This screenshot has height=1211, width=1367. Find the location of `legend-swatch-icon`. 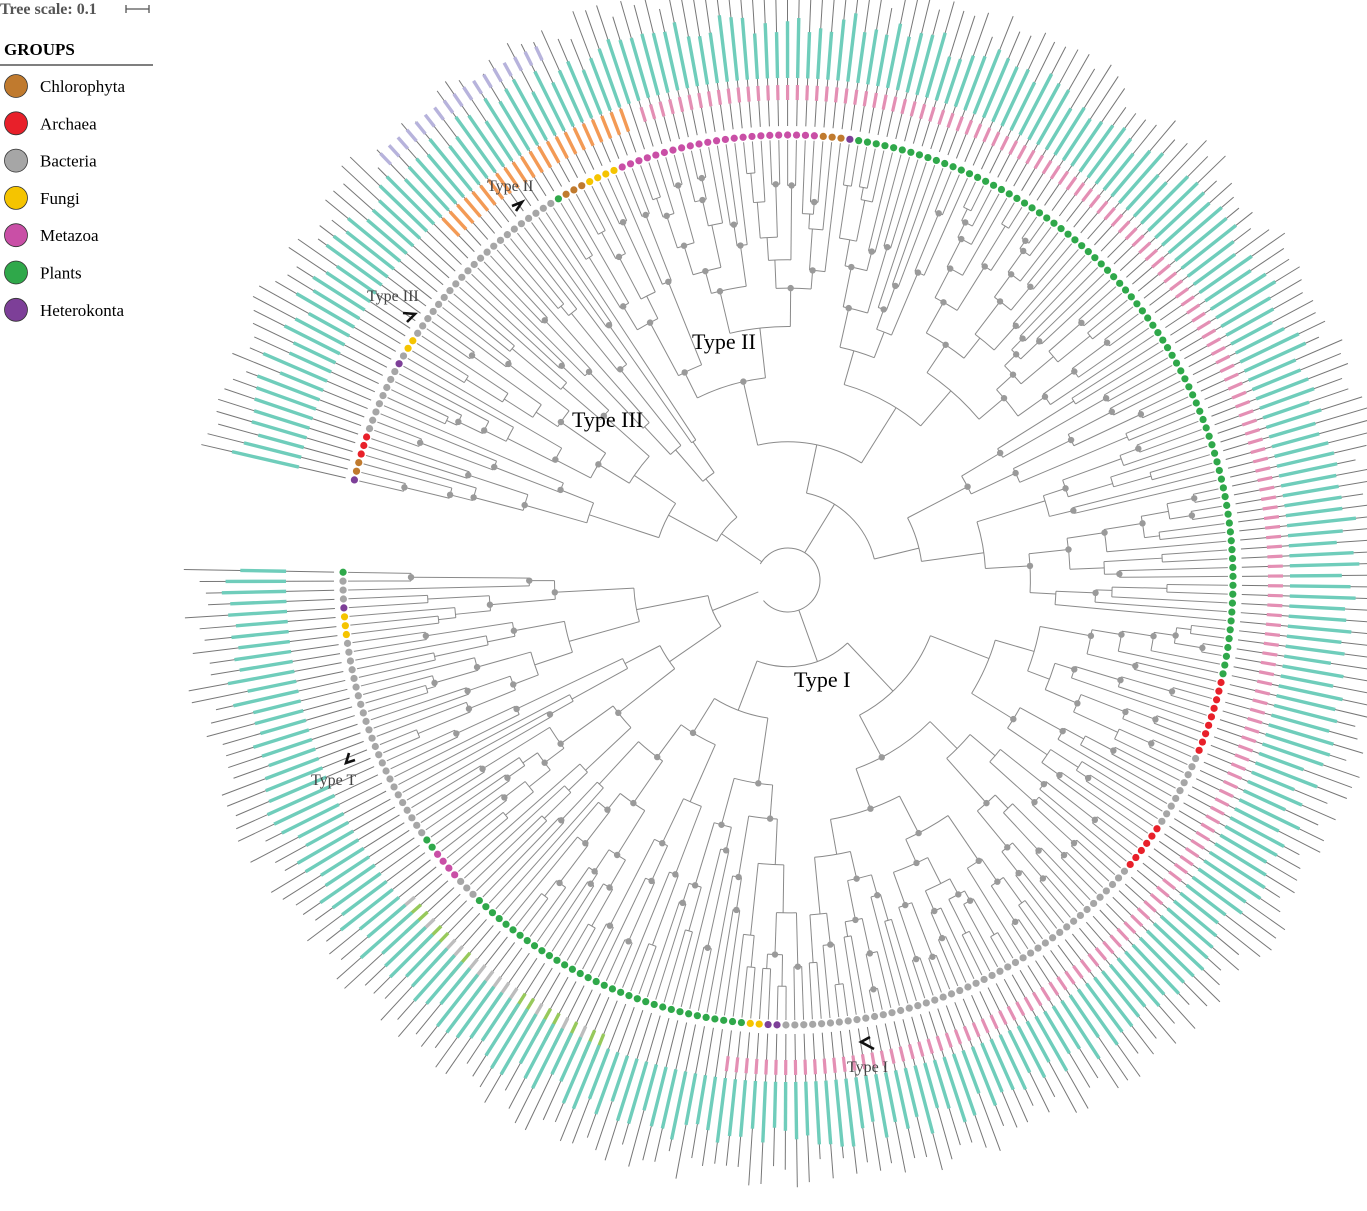

legend-swatch-icon is located at coordinates (16, 86).